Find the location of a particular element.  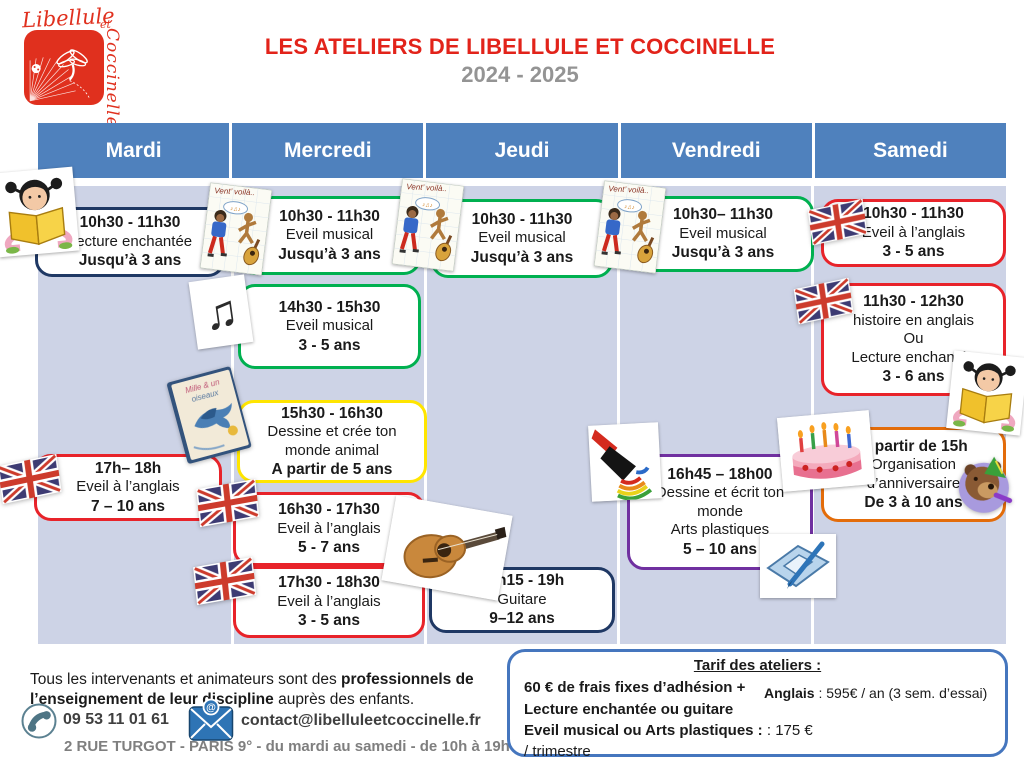

workshop-time: 17h30 - 18h30 is located at coordinates (329, 583).